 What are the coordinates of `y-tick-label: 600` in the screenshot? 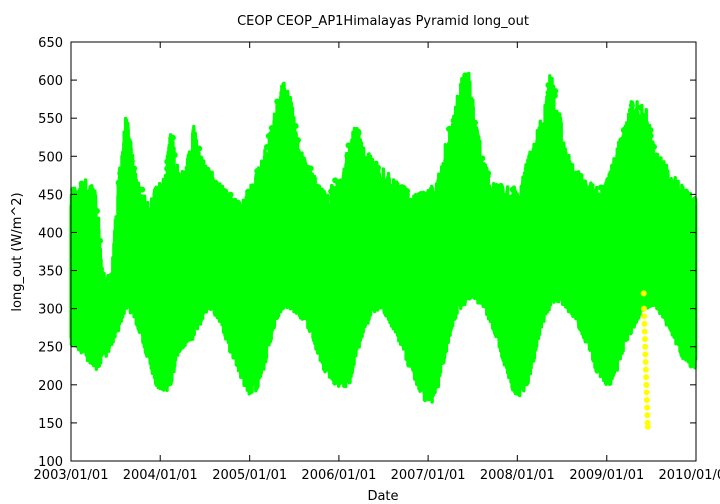 It's located at (50, 81).